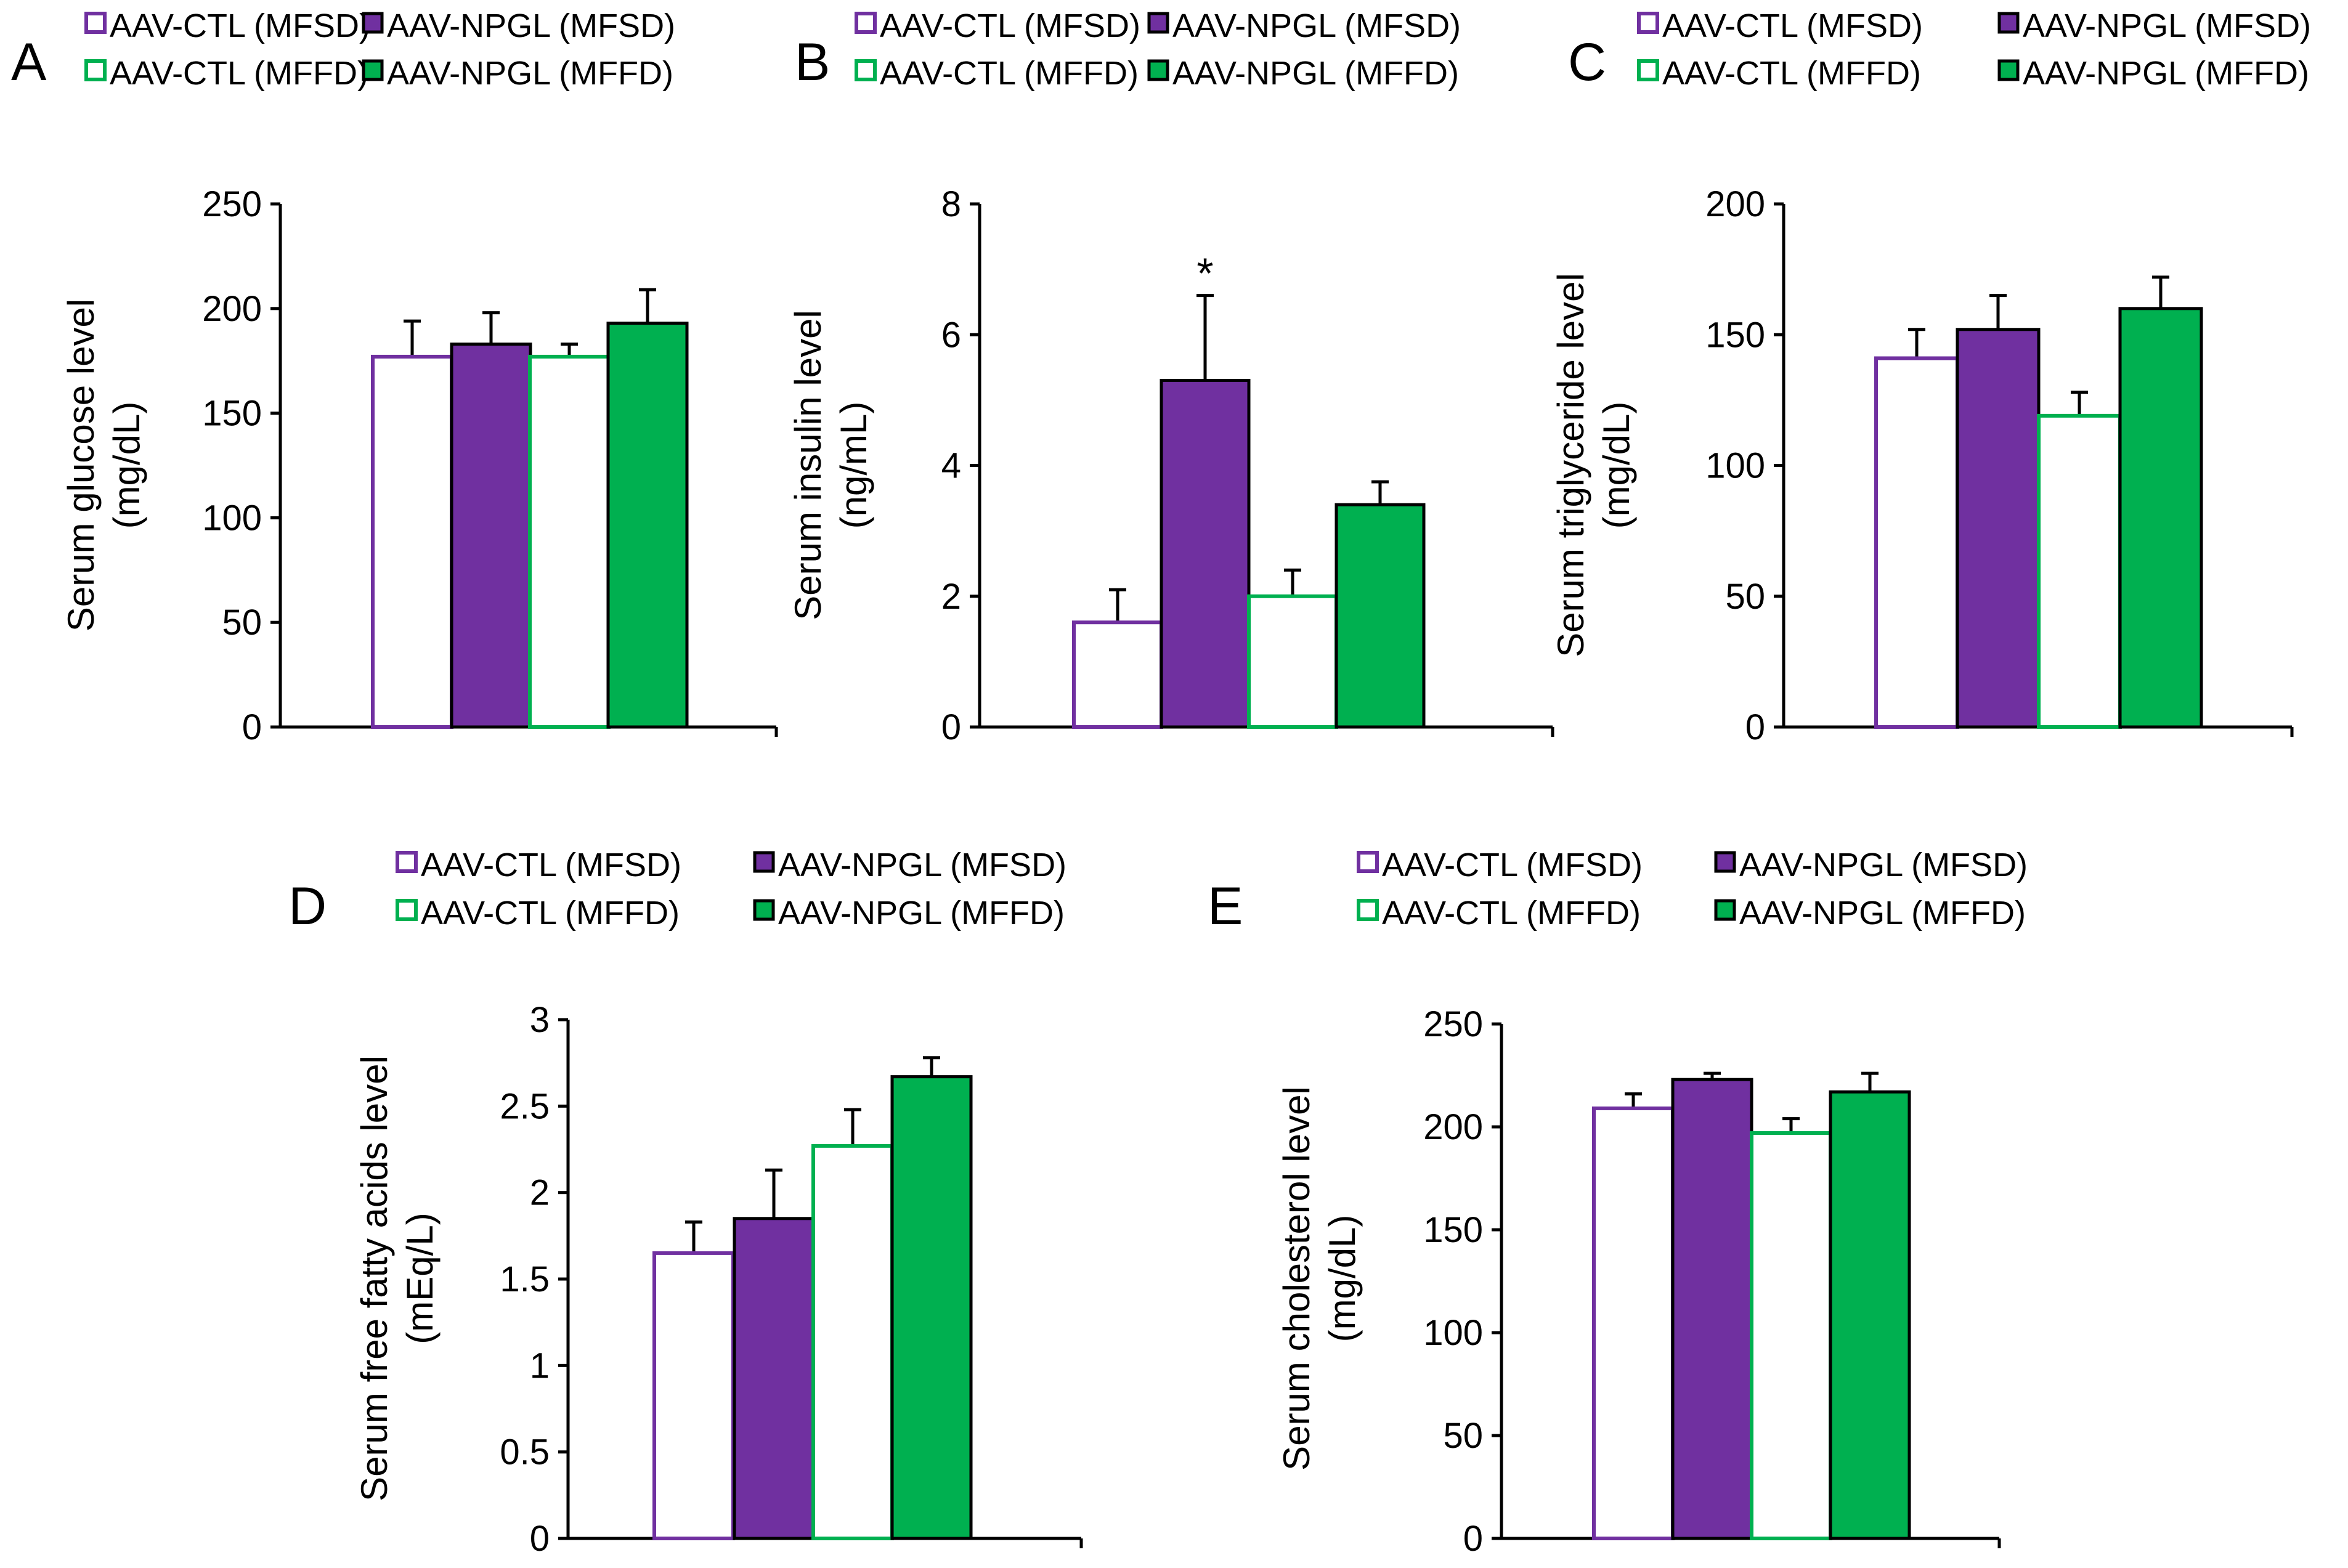 Image resolution: width=2348 pixels, height=1568 pixels. I want to click on y-axis-label-line1: Serum glucose level, so click(81, 466).